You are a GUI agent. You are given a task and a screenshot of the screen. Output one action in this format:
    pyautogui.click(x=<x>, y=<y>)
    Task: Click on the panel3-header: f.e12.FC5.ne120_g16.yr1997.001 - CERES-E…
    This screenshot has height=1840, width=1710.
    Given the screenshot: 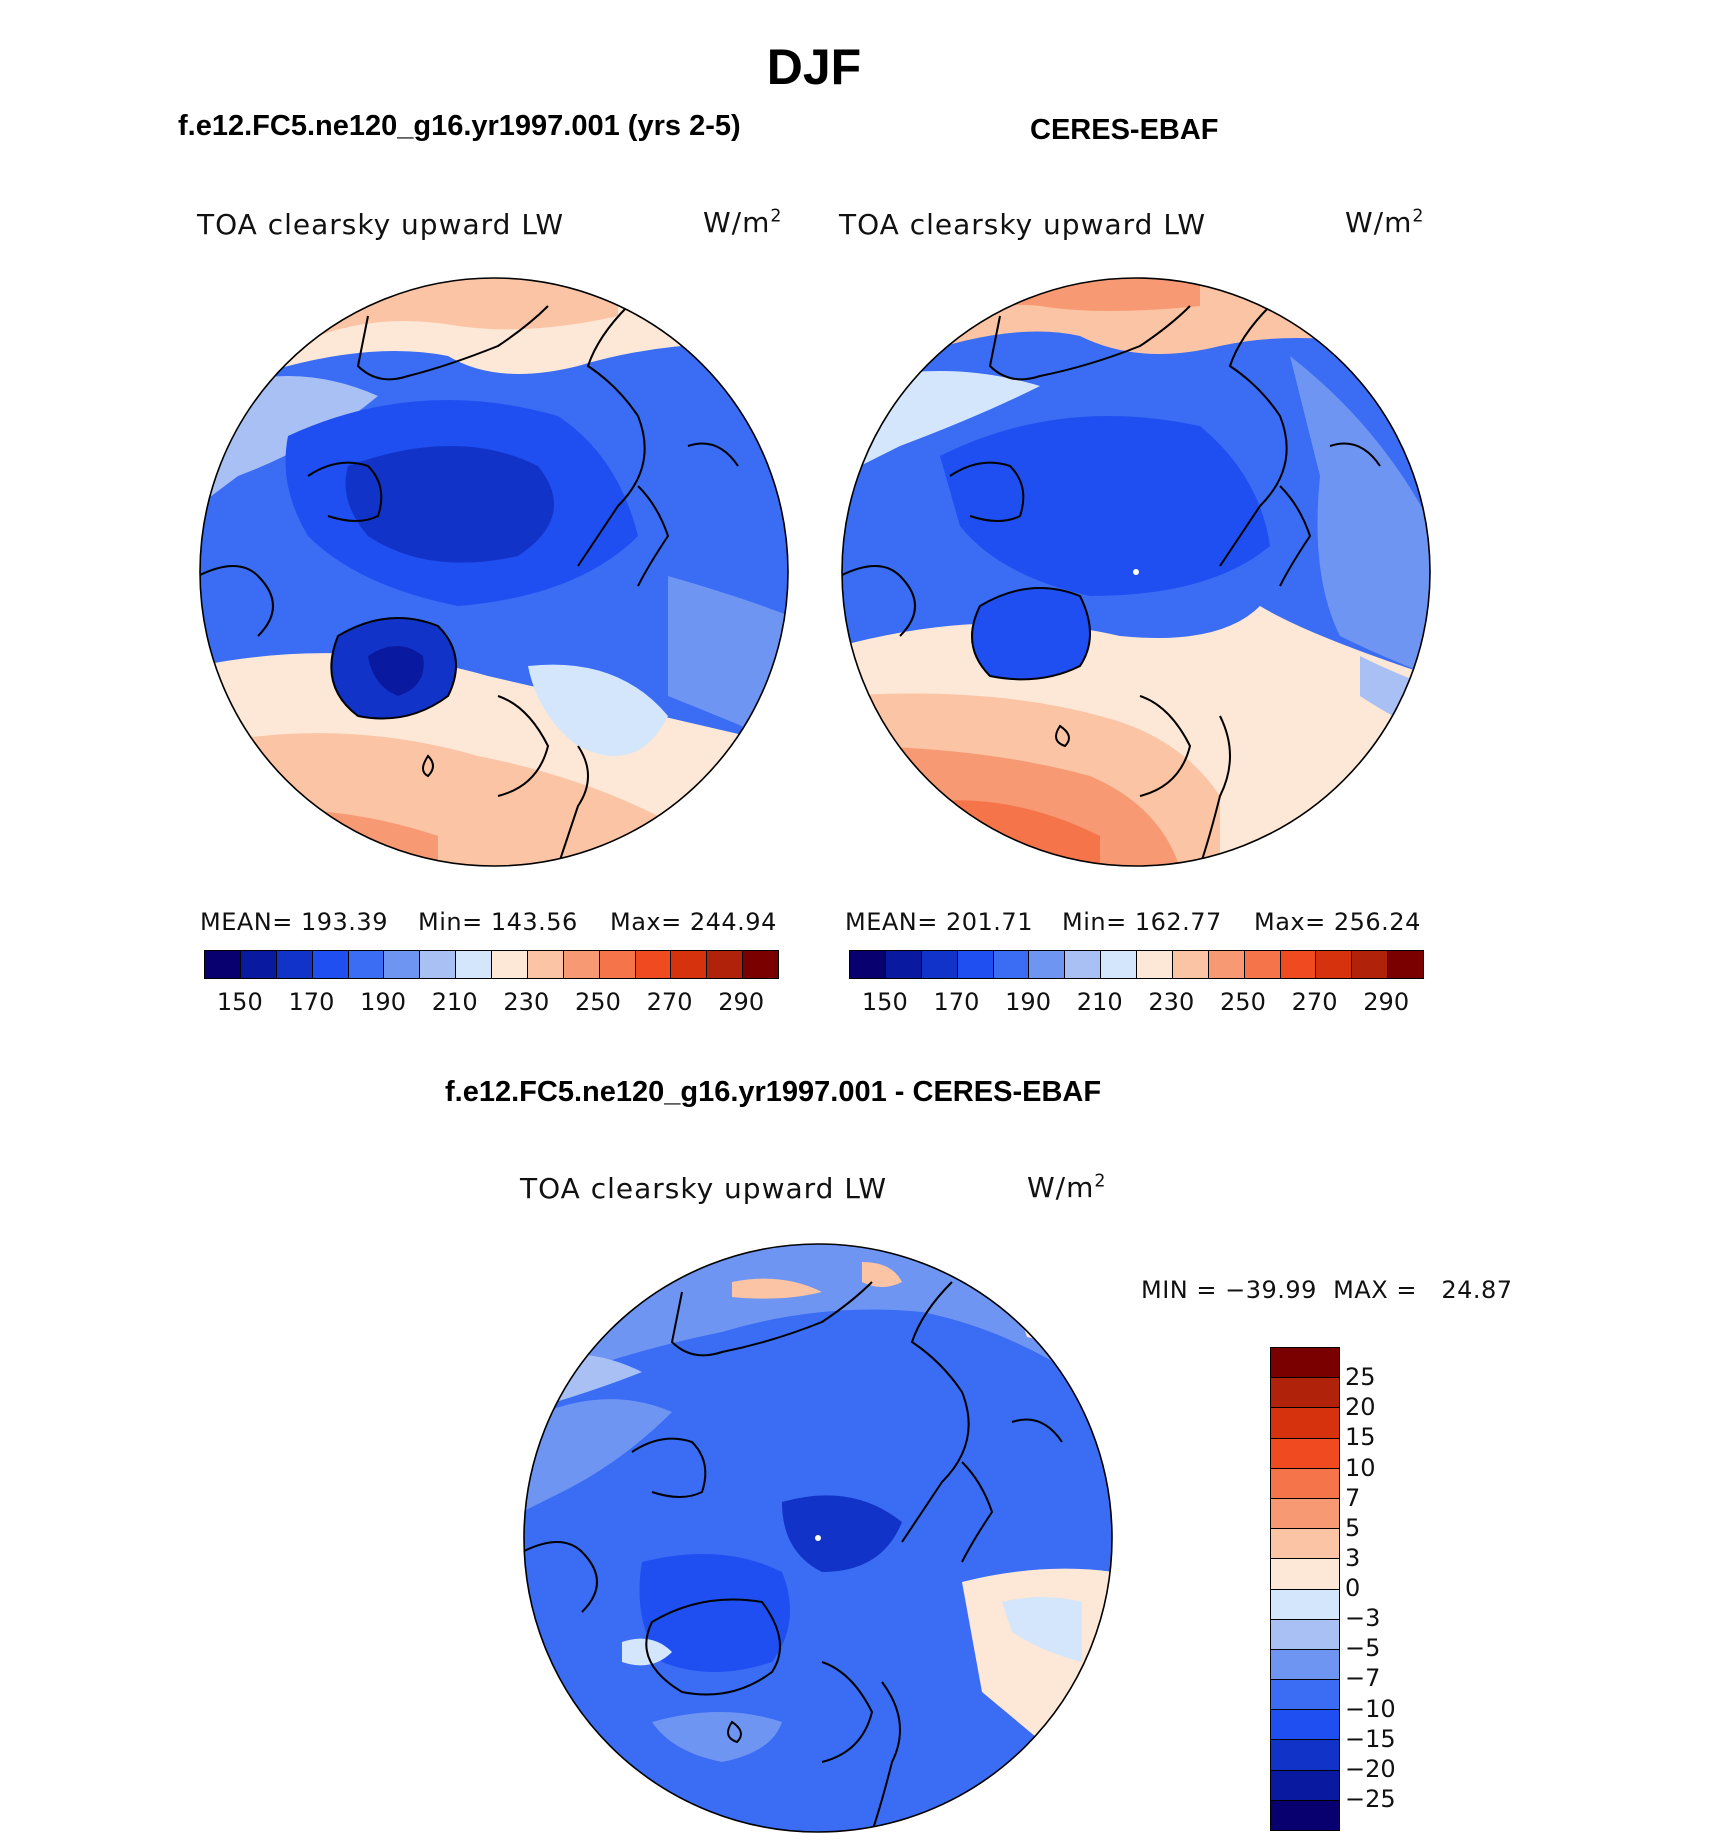 What is the action you would take?
    pyautogui.click(x=773, y=1092)
    